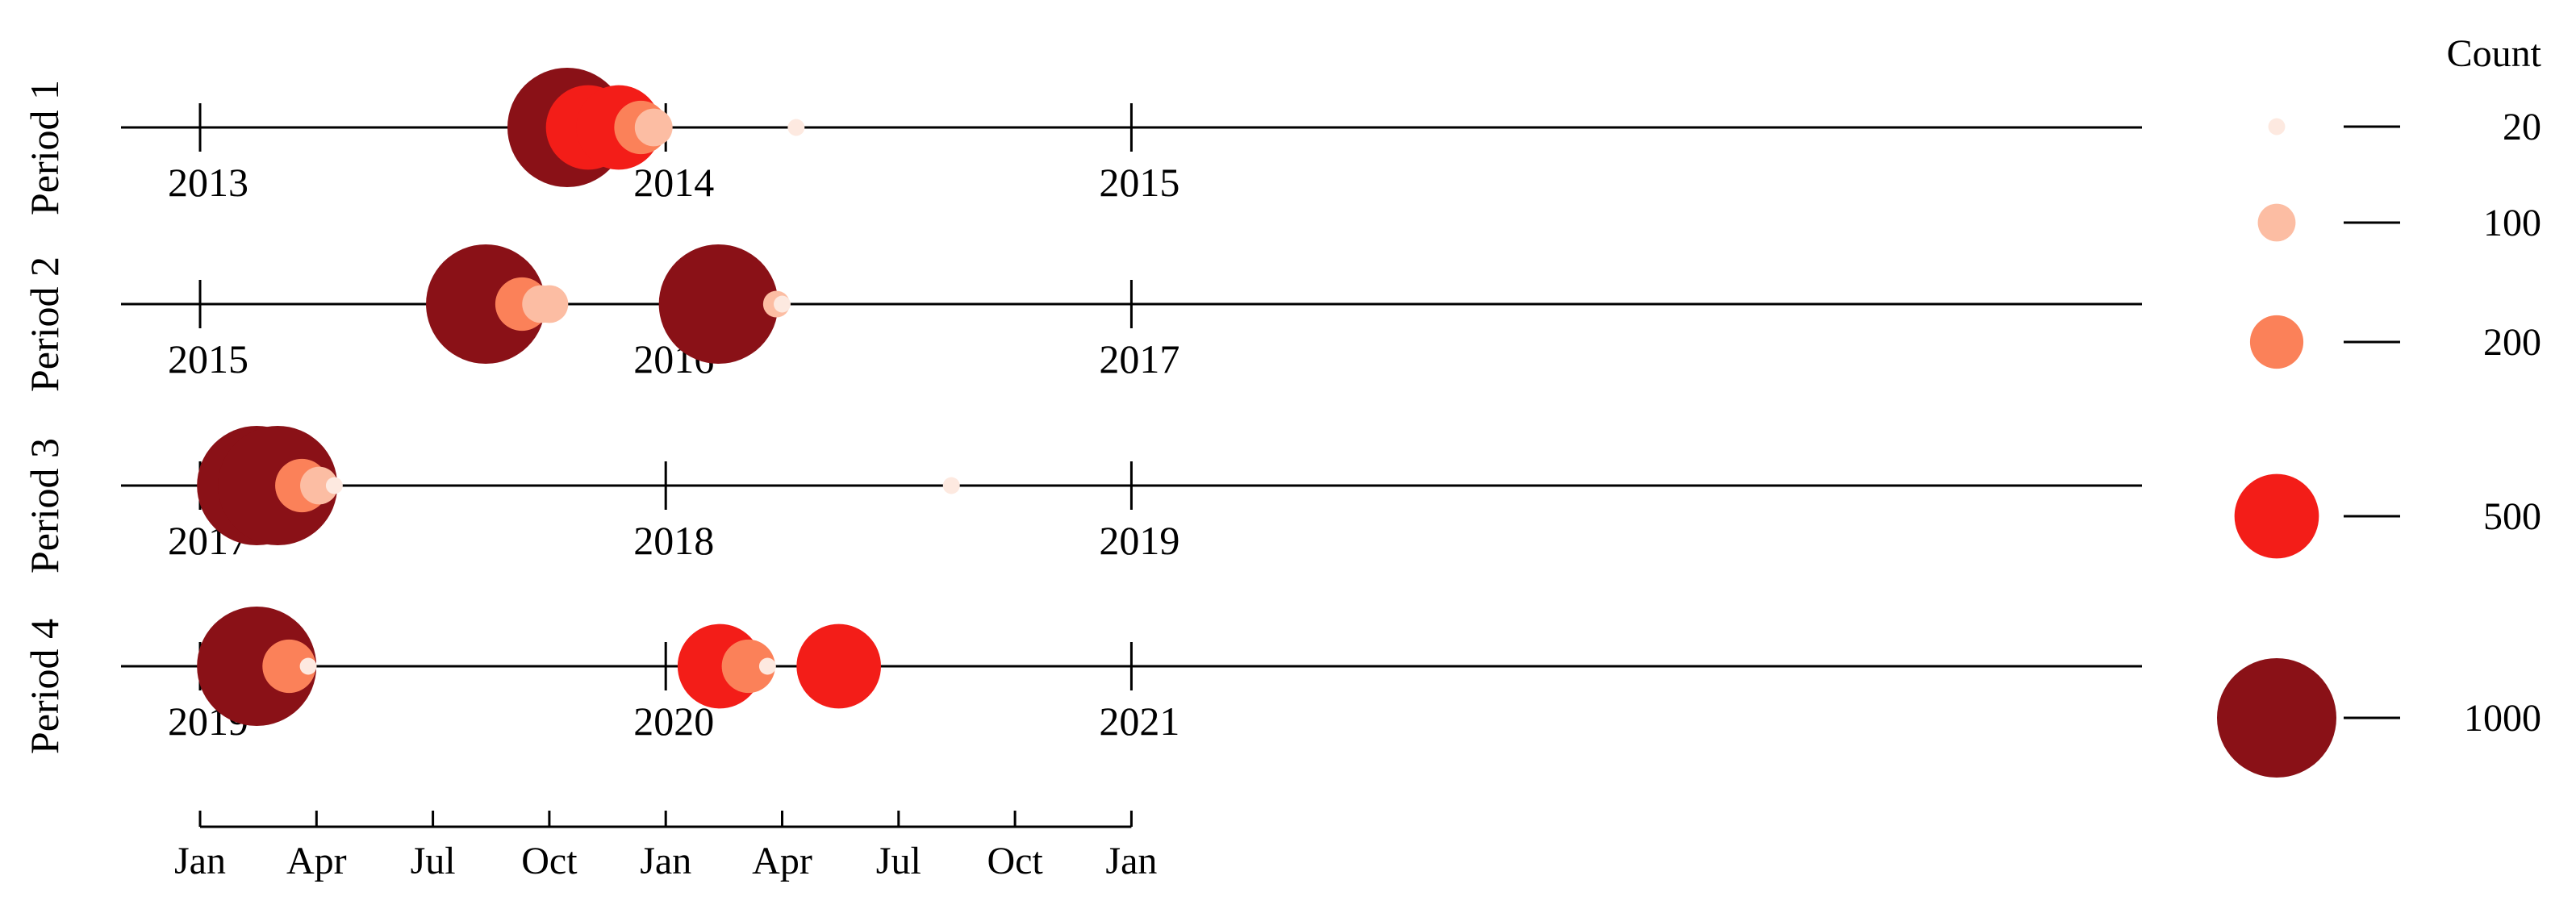  Describe the element at coordinates (208, 182) in the screenshot. I see `year-label: 2013` at that location.